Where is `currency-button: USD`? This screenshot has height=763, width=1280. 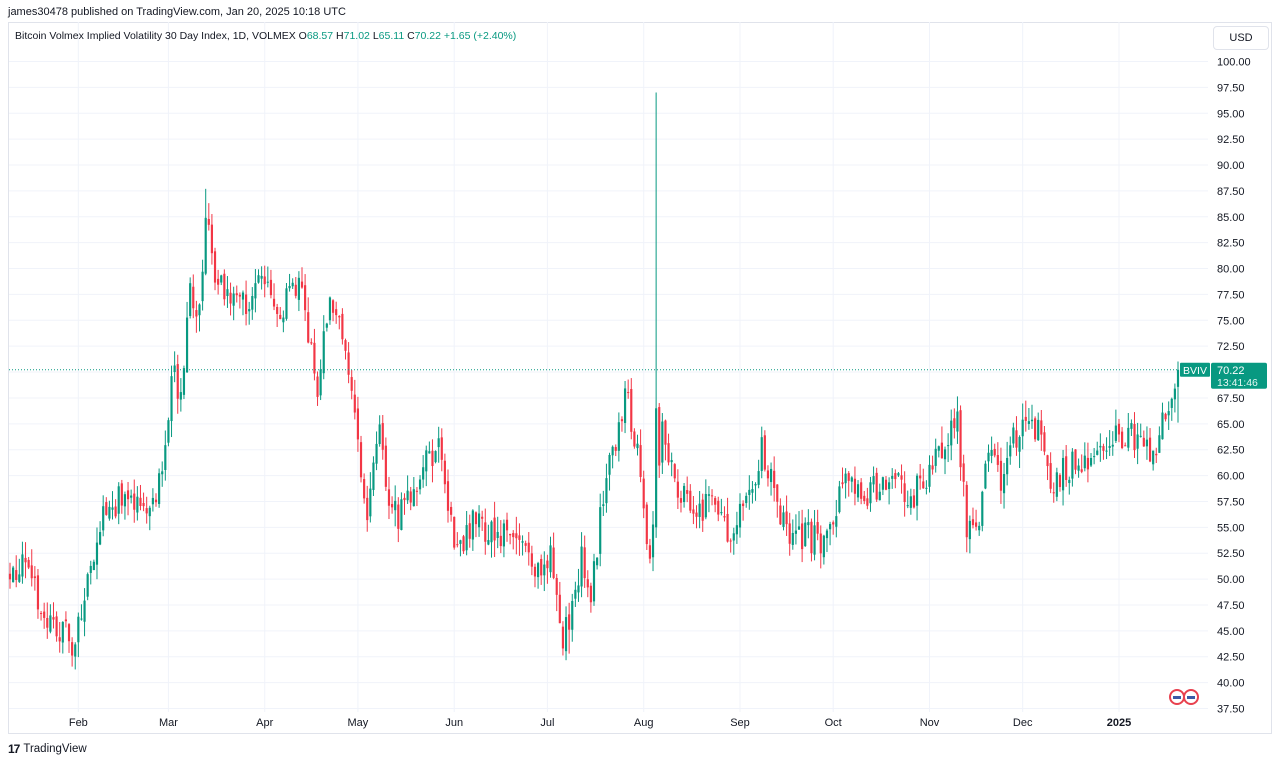 currency-button: USD is located at coordinates (1241, 38).